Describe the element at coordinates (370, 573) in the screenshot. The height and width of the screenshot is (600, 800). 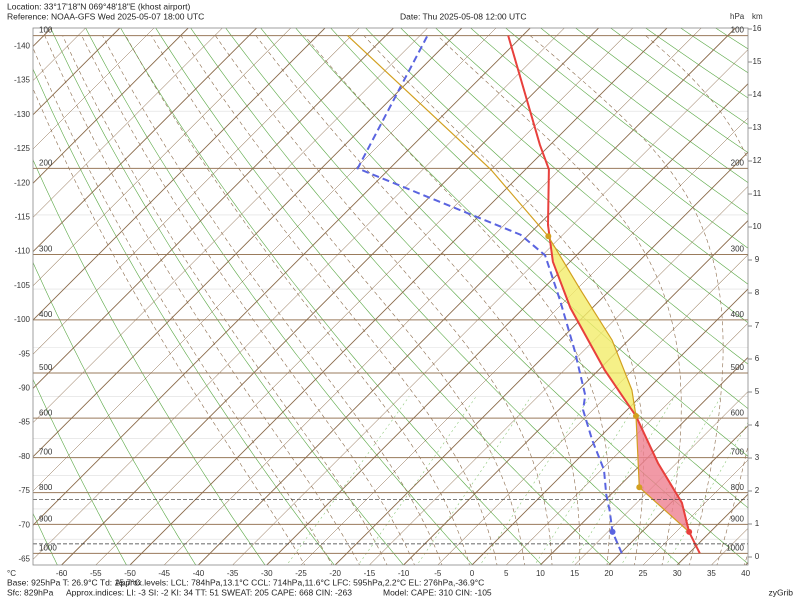
I see `x-tick-label: -15` at that location.